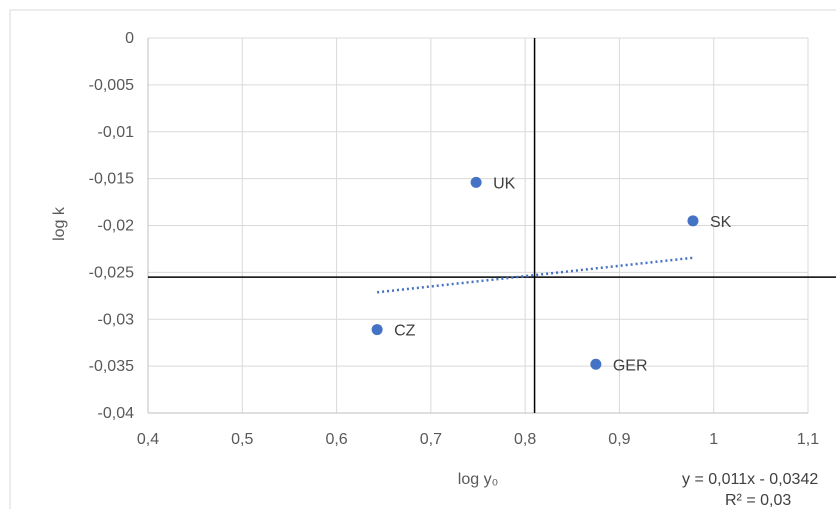  I want to click on y-tick-label: -0,035, so click(111, 366).